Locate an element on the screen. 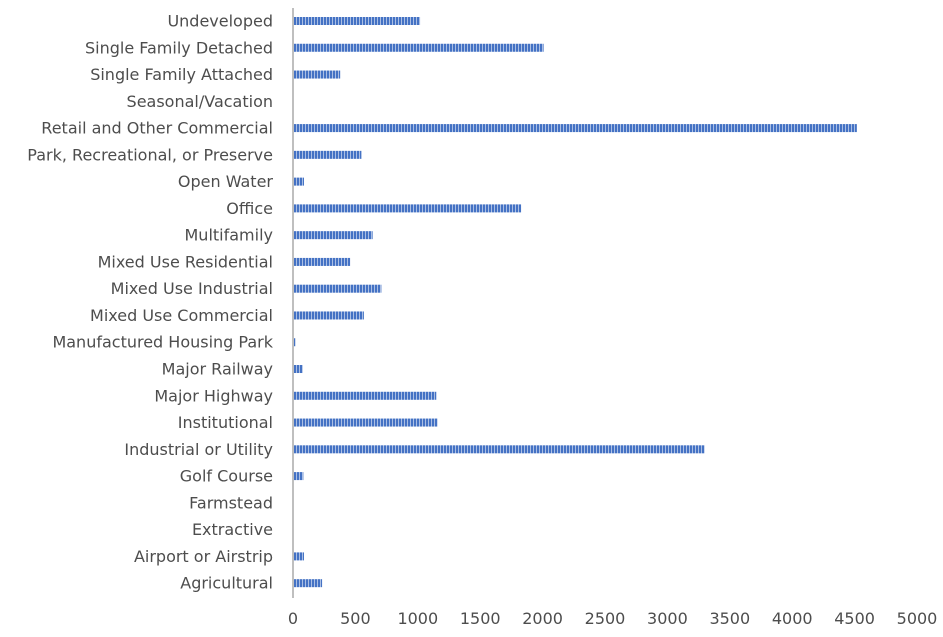 The height and width of the screenshot is (637, 943). x-tick-label: 0 is located at coordinates (293, 618).